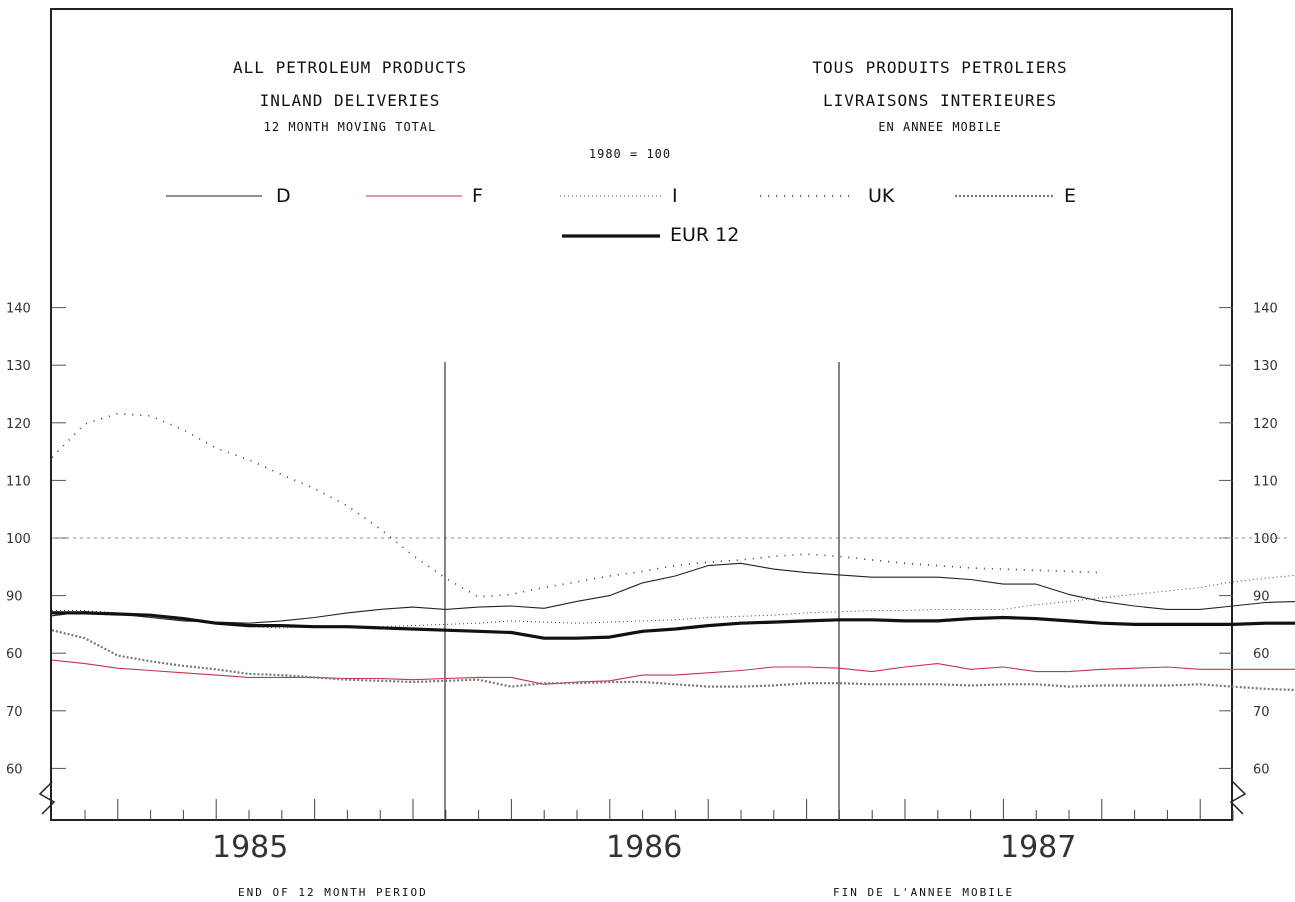  I want to click on y-tick-label-right: 70, so click(1261, 712).